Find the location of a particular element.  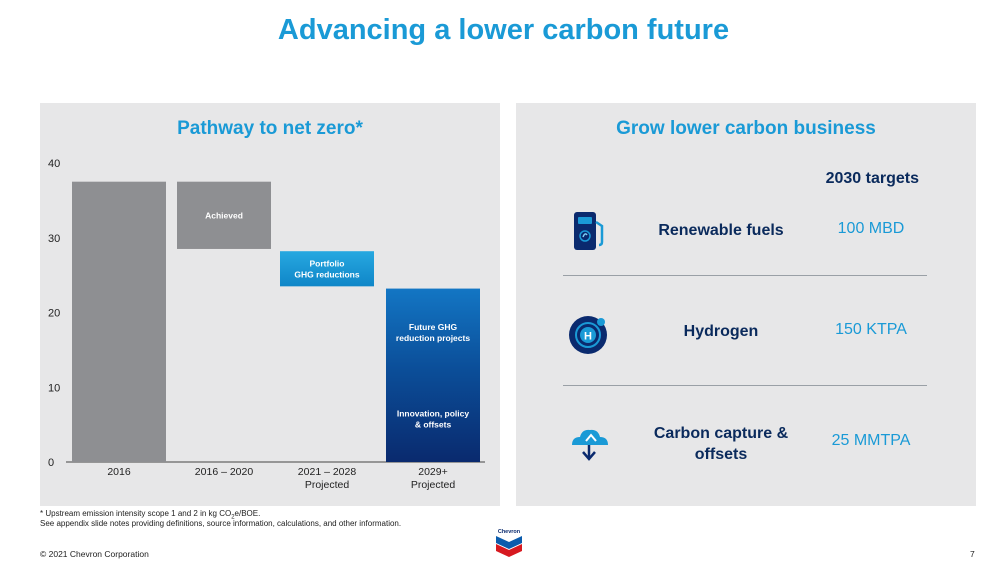

y-tick-label: 30 is located at coordinates (54, 239).